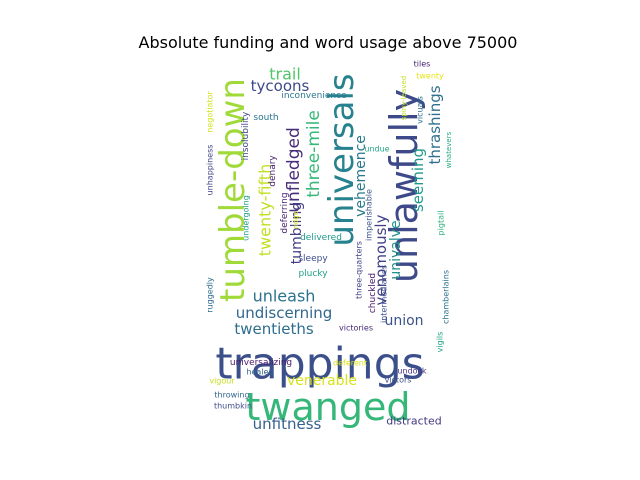  I want to click on word-undergoing: undergoing, so click(246, 218).